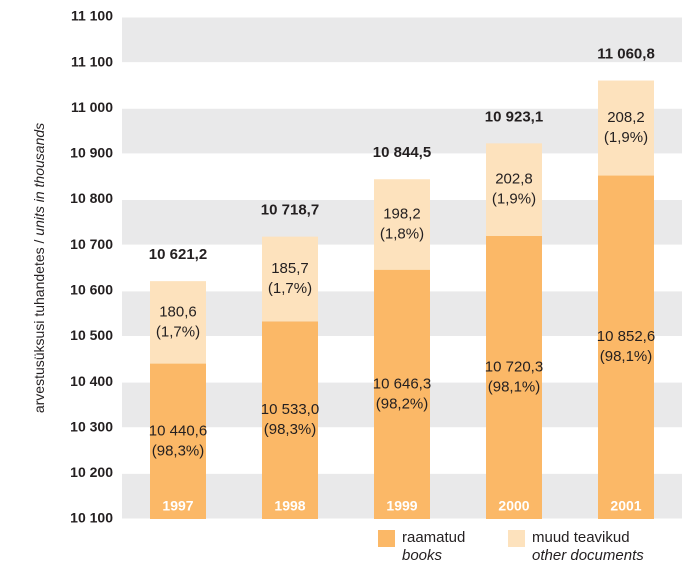  What do you see at coordinates (177, 506) in the screenshot?
I see `x-tick-label: 1997` at bounding box center [177, 506].